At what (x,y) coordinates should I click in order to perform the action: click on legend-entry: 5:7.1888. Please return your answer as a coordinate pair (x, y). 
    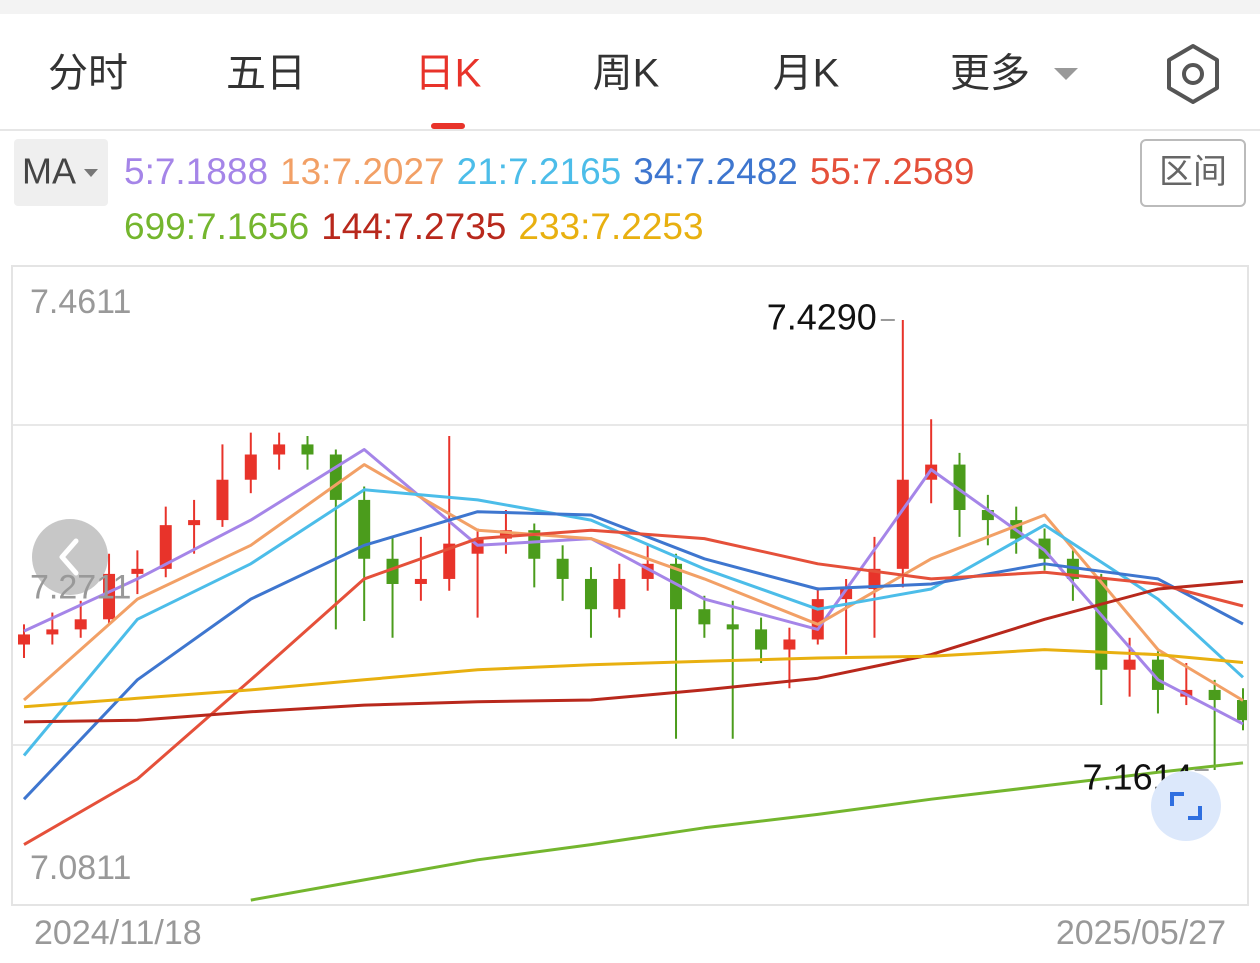
    Looking at the image, I should click on (196, 171).